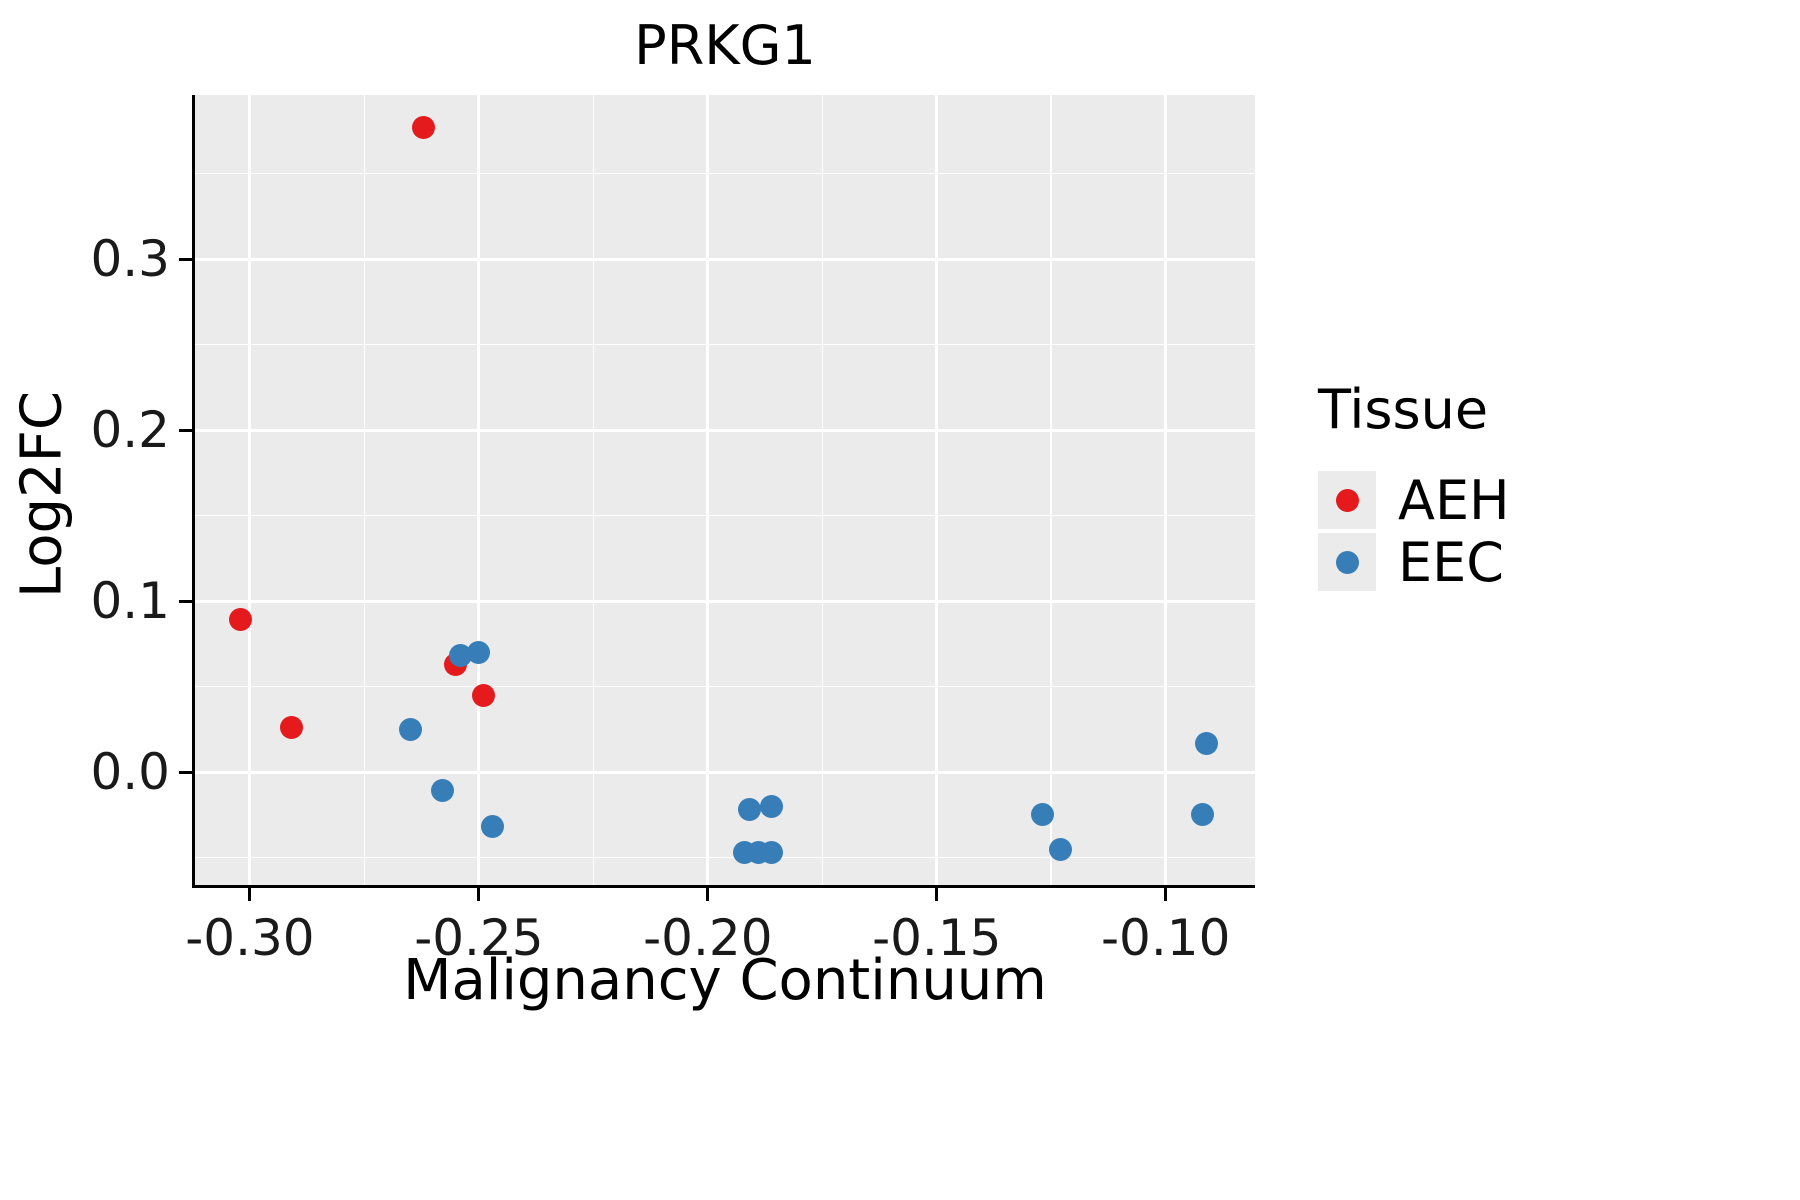 Image resolution: width=1800 pixels, height=1200 pixels. I want to click on x-tick-label: -0.25, so click(479, 938).